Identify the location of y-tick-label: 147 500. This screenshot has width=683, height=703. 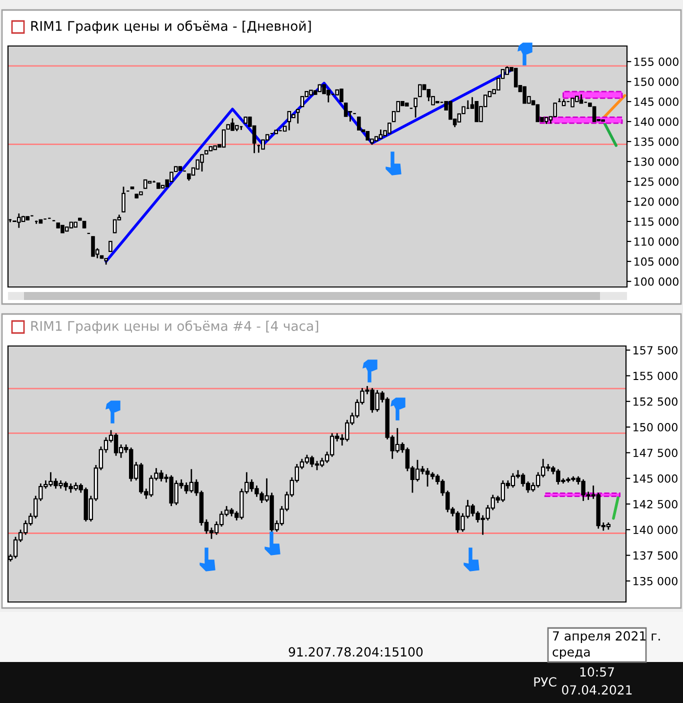
(655, 453).